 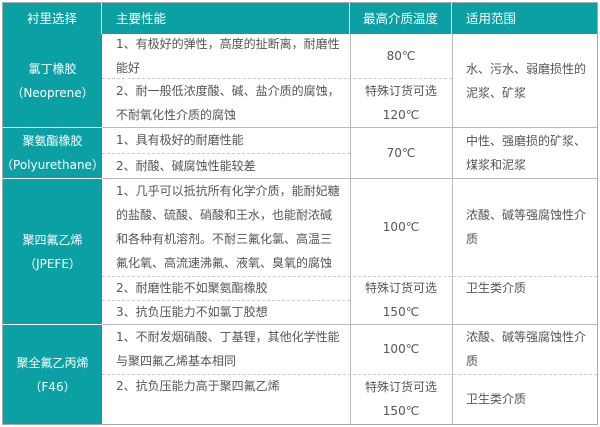 What do you see at coordinates (224, 239) in the screenshot?
I see `property-text: 和各种有机溶剂。不耐三氟化氯、高温三` at bounding box center [224, 239].